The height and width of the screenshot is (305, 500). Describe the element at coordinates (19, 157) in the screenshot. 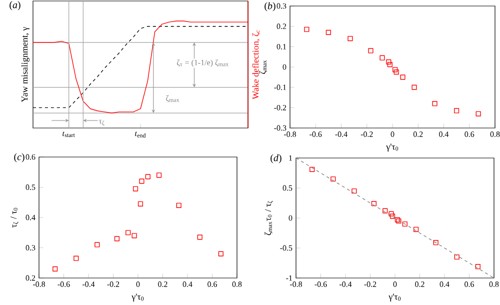

I see `chart-title: (c)` at that location.